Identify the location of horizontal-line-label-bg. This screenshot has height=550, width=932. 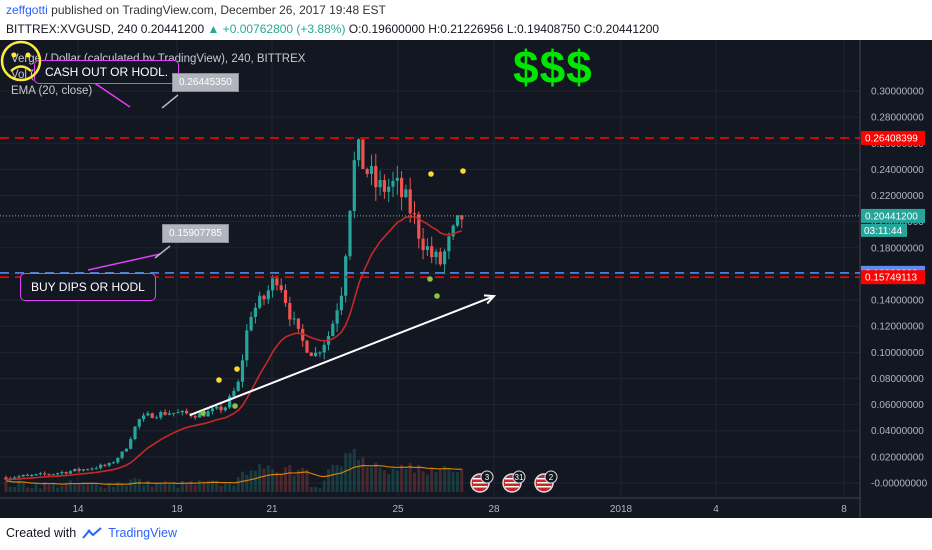
(893, 277).